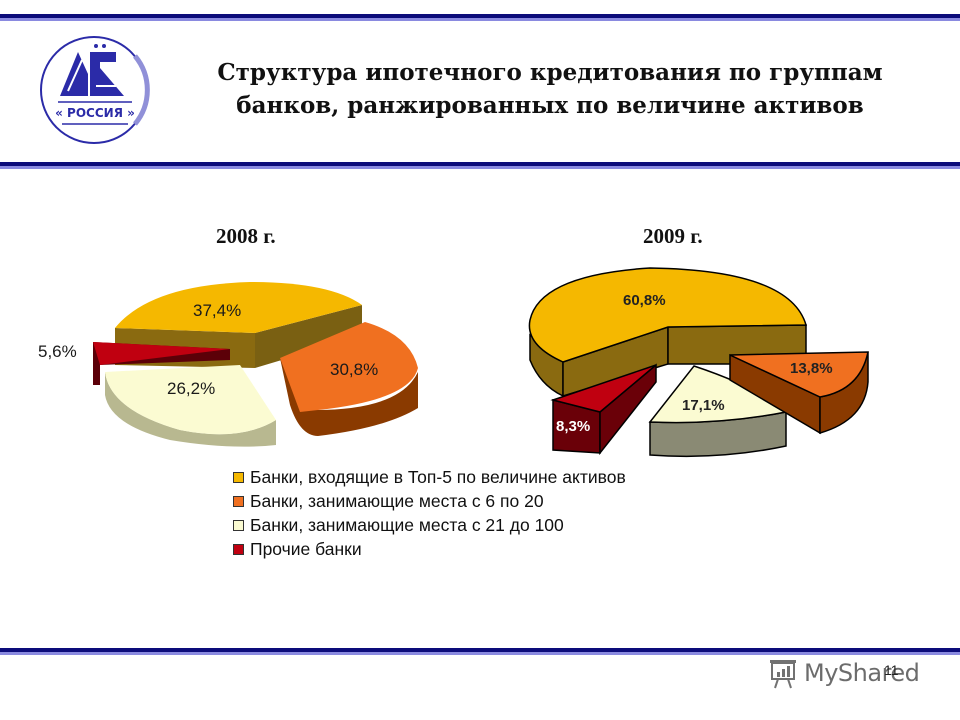  What do you see at coordinates (407, 524) in the screenshot?
I see `legend-label: Банки, занимающие места с 21 до 100` at bounding box center [407, 524].